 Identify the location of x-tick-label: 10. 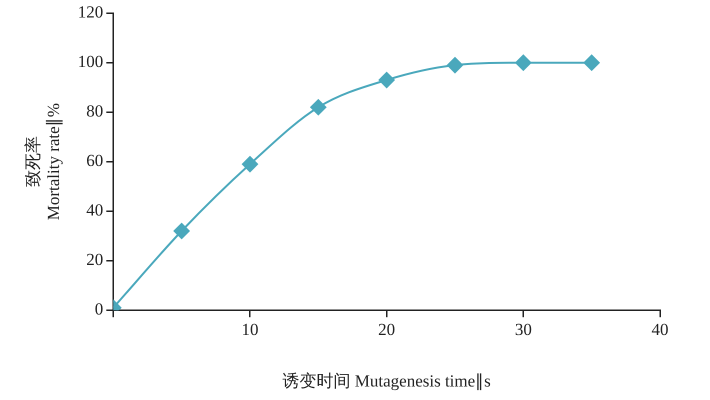
(249, 329).